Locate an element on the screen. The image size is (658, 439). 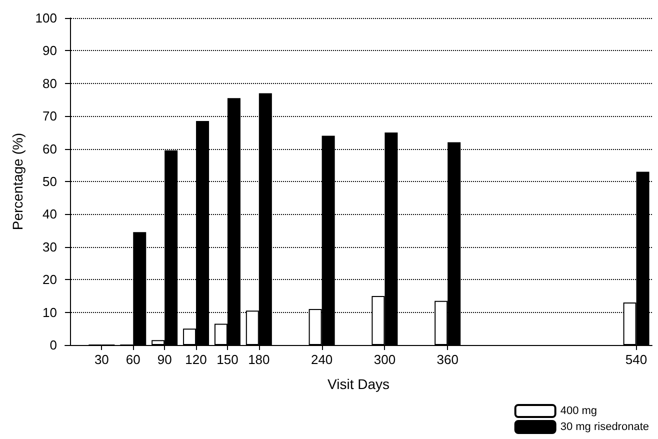
x-axis-title: Visit Days is located at coordinates (359, 384).